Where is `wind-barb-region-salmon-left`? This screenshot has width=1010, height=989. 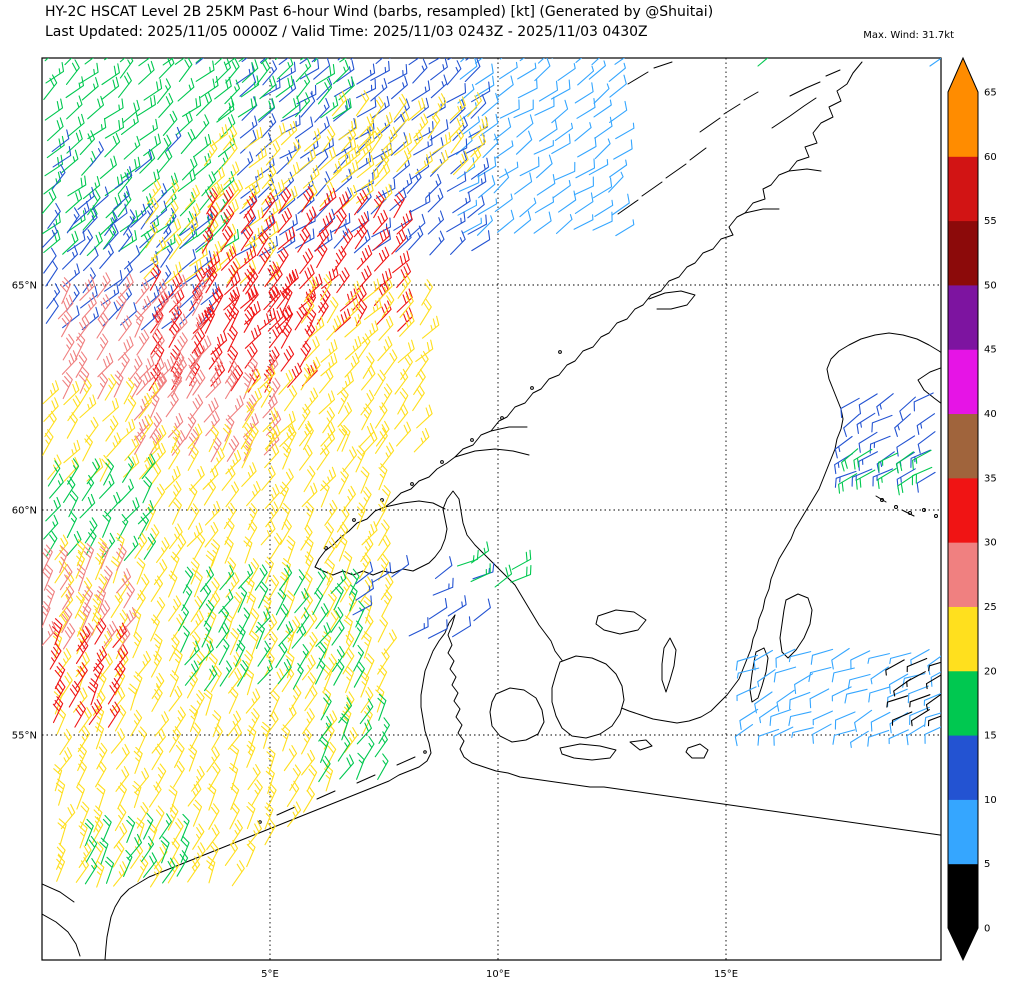
wind-barb-region-salmon-left is located at coordinates (134, 336).